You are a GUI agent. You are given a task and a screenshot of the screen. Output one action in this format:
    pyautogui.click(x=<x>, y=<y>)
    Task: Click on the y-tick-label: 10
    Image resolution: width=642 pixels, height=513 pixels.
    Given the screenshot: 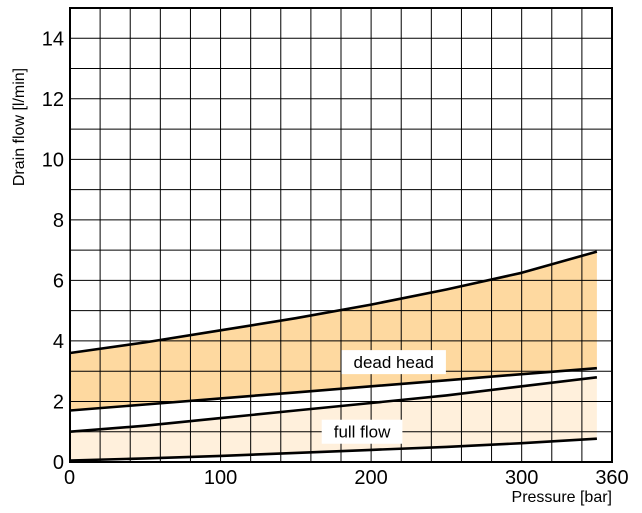 What is the action you would take?
    pyautogui.click(x=53, y=160)
    